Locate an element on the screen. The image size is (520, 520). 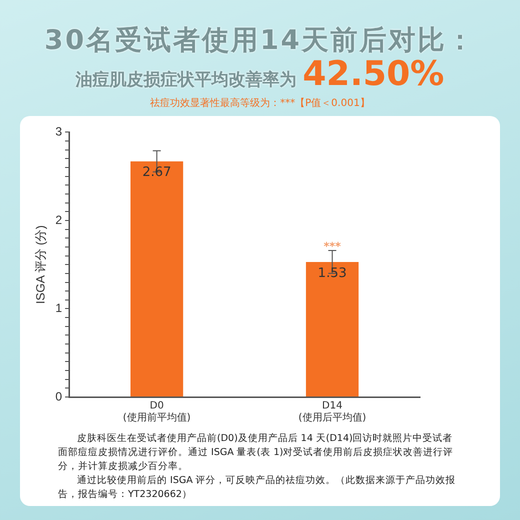
data-label: 2.67 is located at coordinates (157, 172).